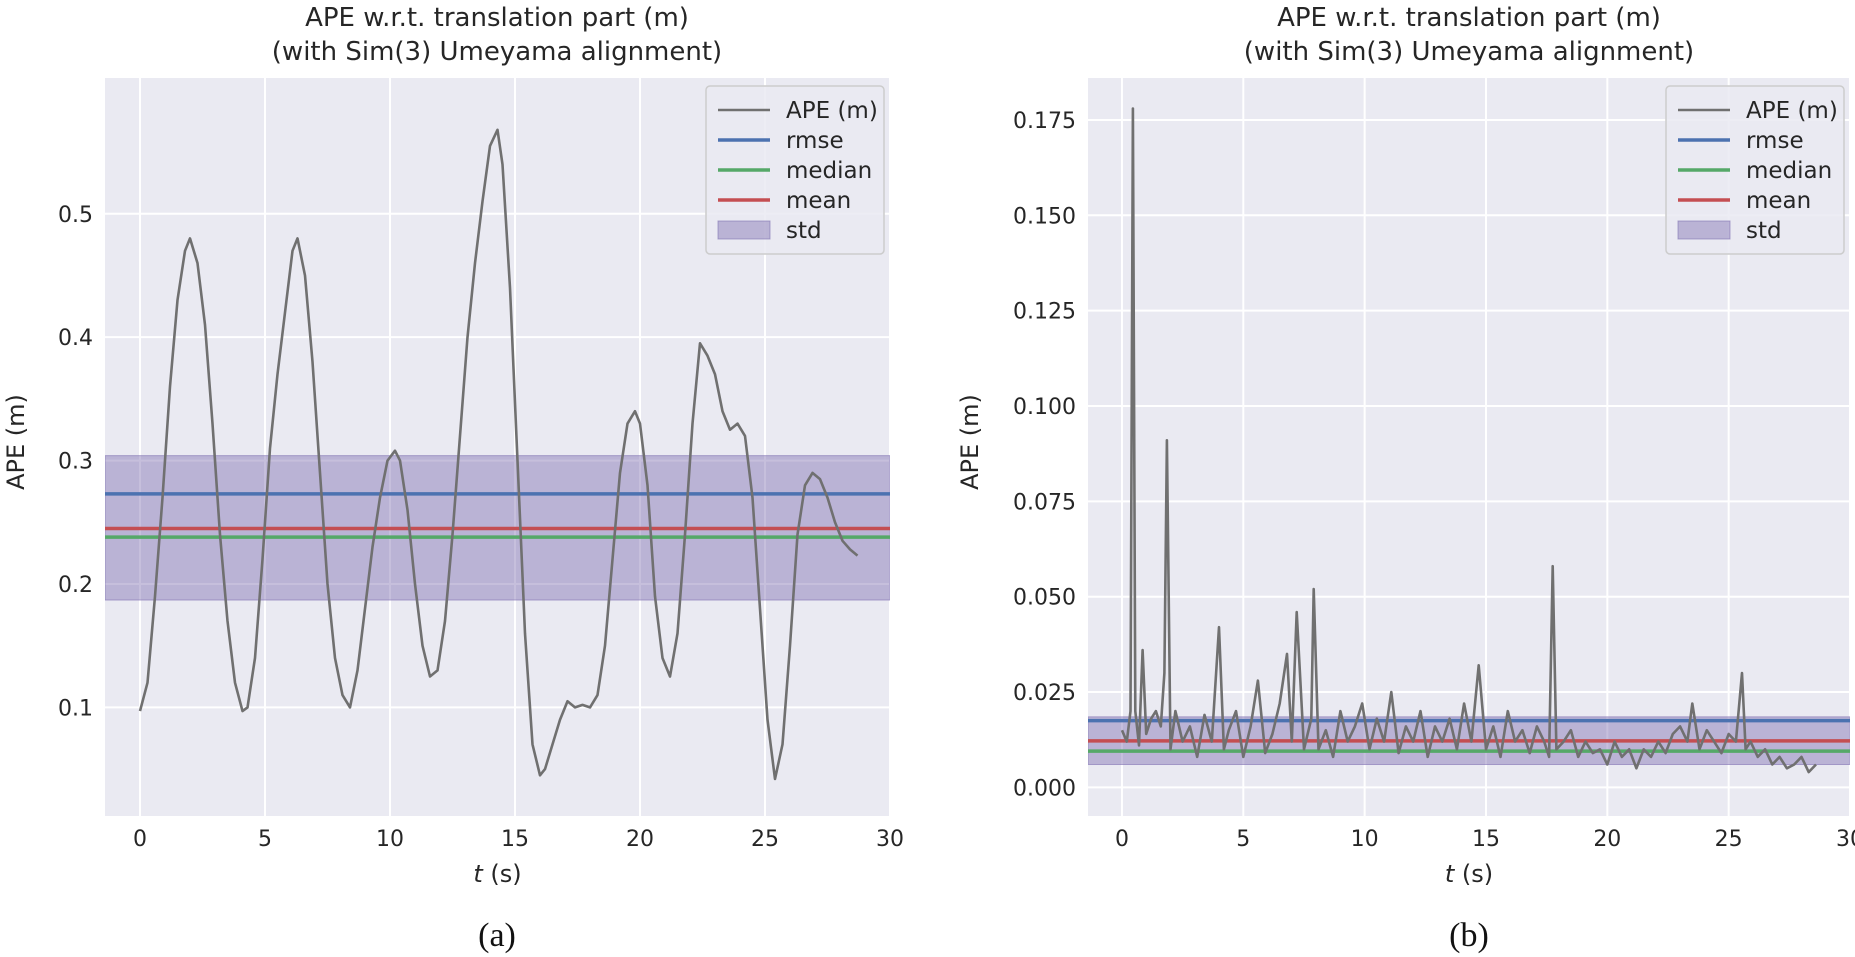 The image size is (1855, 957). I want to click on y-tick-label: 0.075, so click(1044, 502).